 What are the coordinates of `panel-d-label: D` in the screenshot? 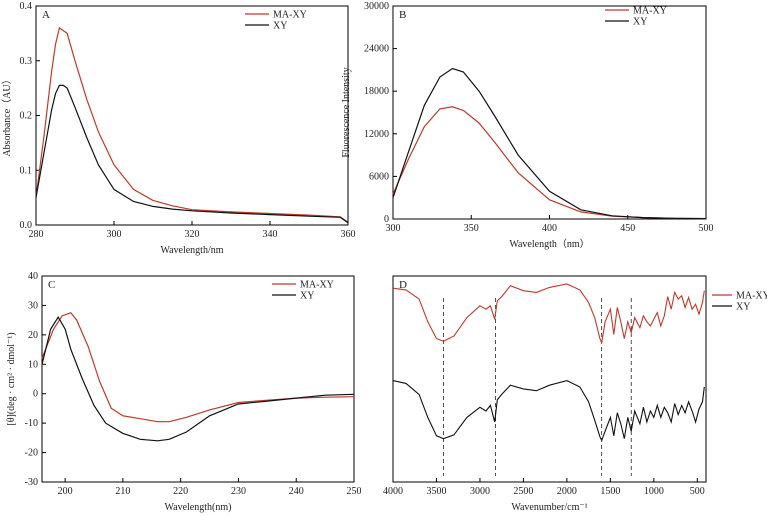 It's located at (403, 285).